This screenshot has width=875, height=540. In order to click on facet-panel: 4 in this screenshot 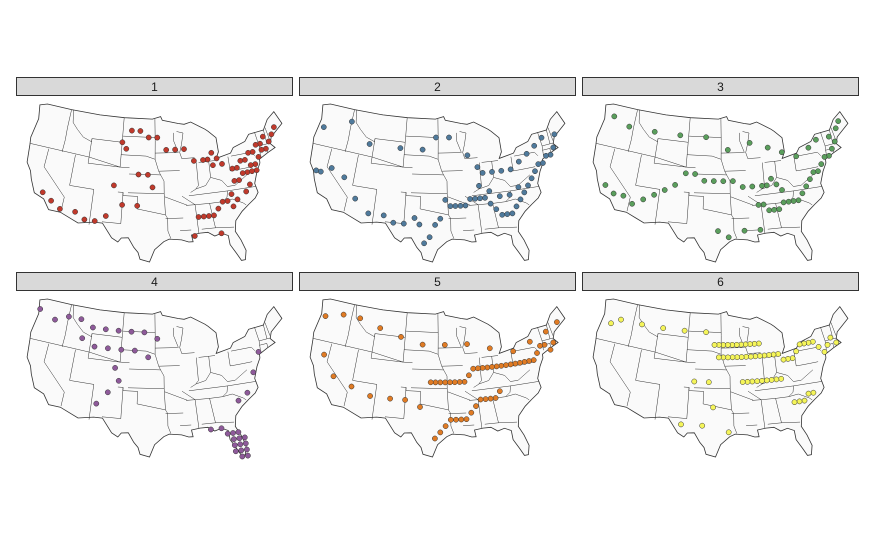, I will do `click(154, 368)`.